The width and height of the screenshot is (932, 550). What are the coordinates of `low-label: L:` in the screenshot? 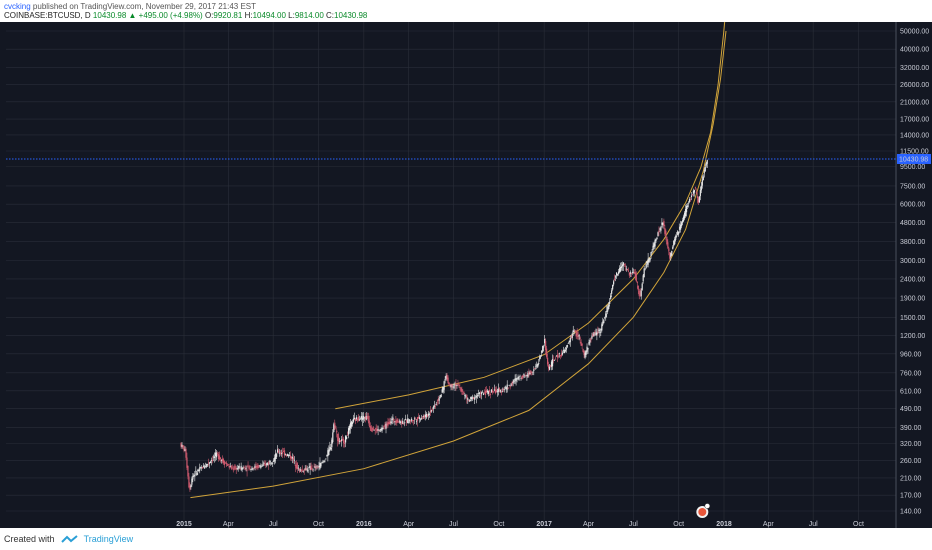 It's located at (291, 15).